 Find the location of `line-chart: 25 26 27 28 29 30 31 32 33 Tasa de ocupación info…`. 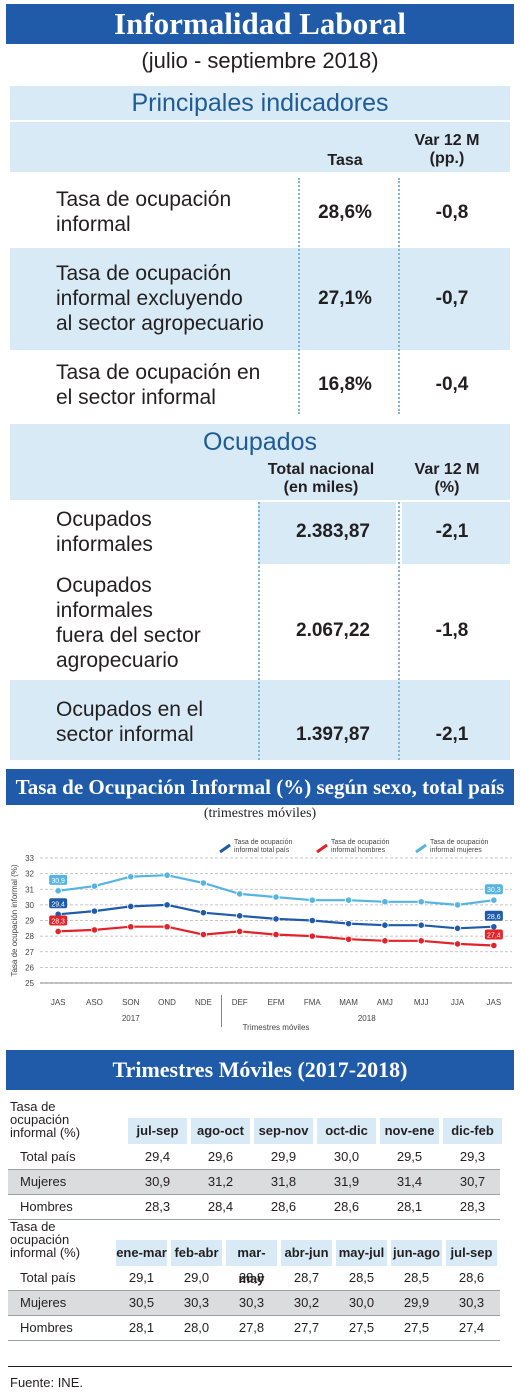

line-chart: 25 26 27 28 29 30 31 32 33 Tasa de ocupación info… is located at coordinates (261, 935).